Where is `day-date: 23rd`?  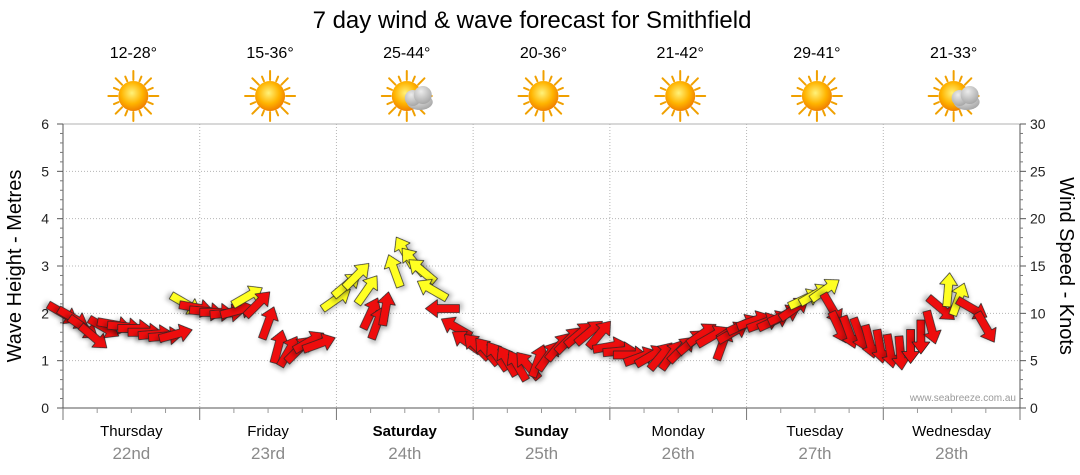
day-date: 23rd is located at coordinates (268, 453).